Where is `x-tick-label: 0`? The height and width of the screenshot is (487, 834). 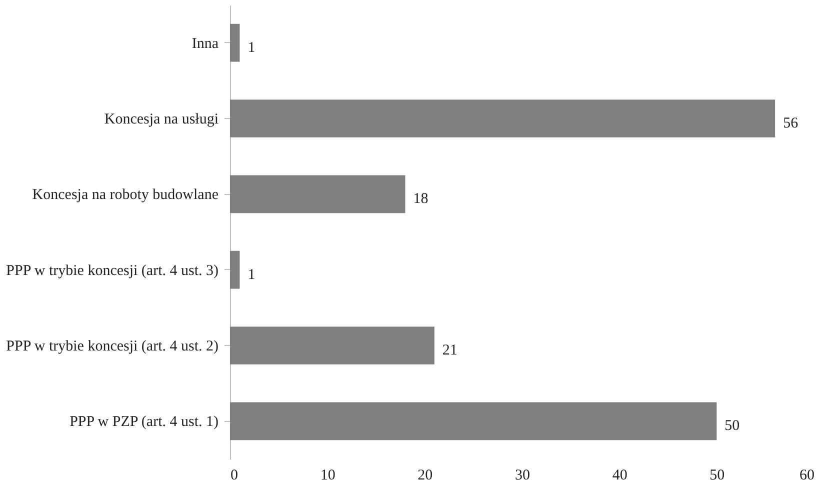
x-tick-label: 0 is located at coordinates (234, 476).